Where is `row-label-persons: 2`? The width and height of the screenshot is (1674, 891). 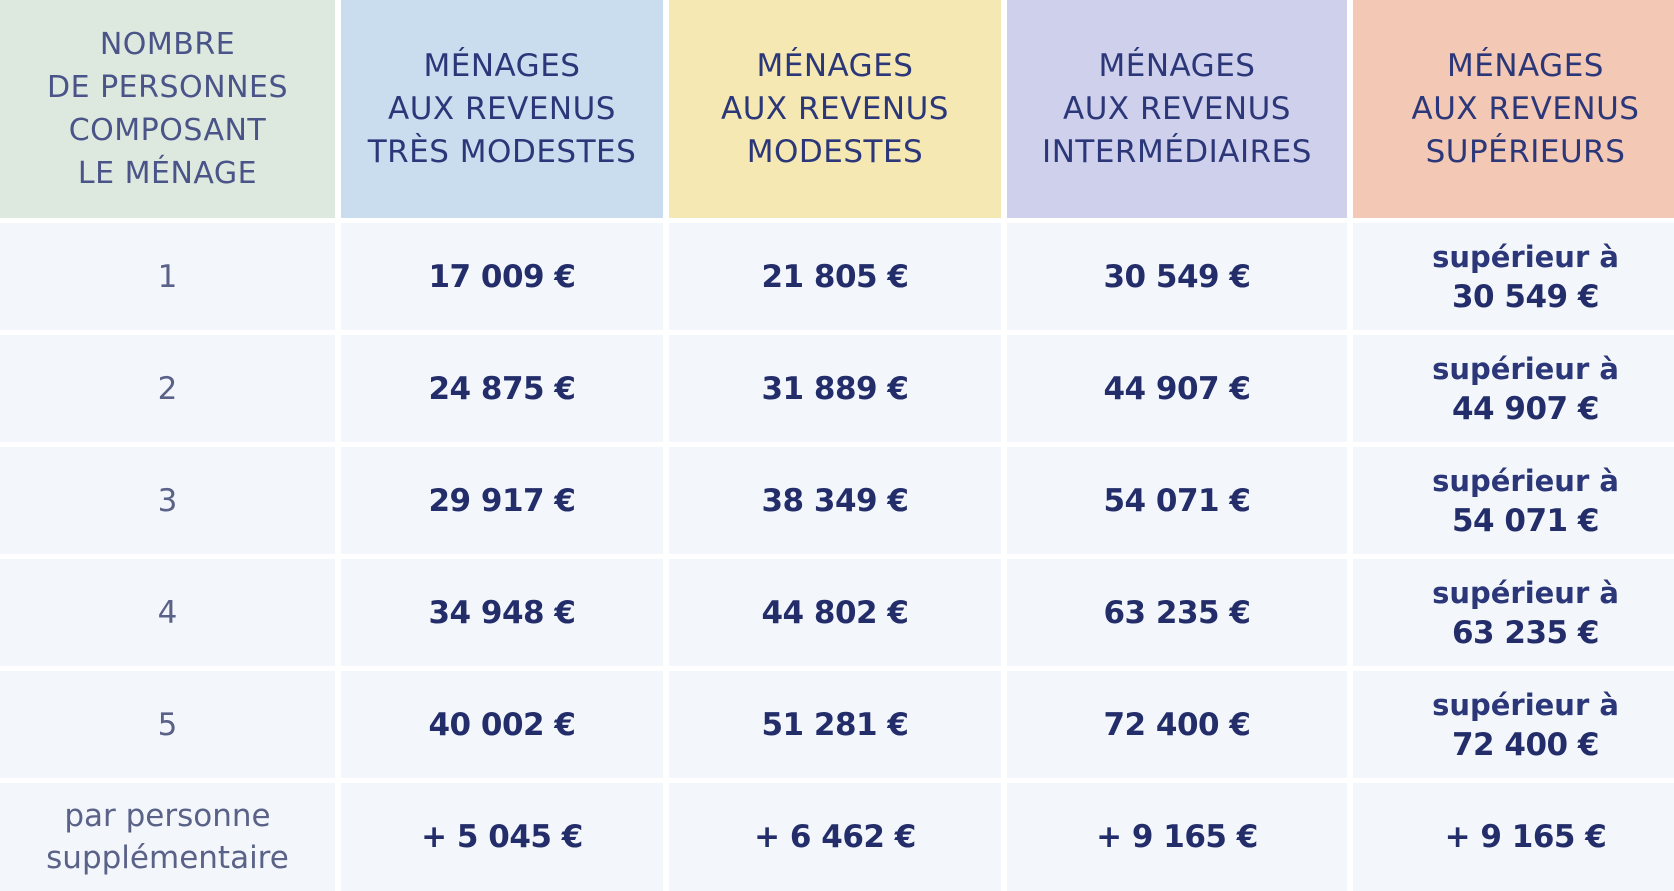 row-label-persons: 2 is located at coordinates (167, 388).